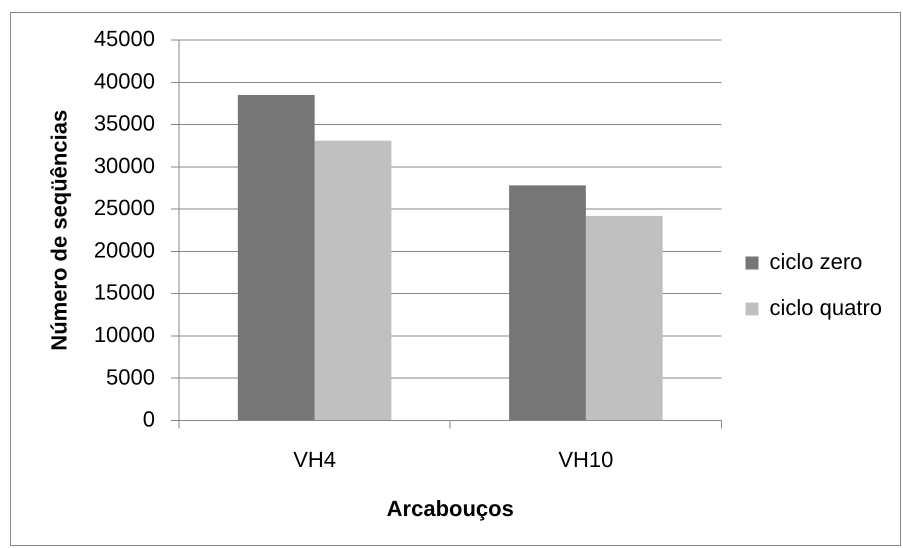 Image resolution: width=903 pixels, height=548 pixels. What do you see at coordinates (124, 39) in the screenshot?
I see `y-tick-label: 45000` at bounding box center [124, 39].